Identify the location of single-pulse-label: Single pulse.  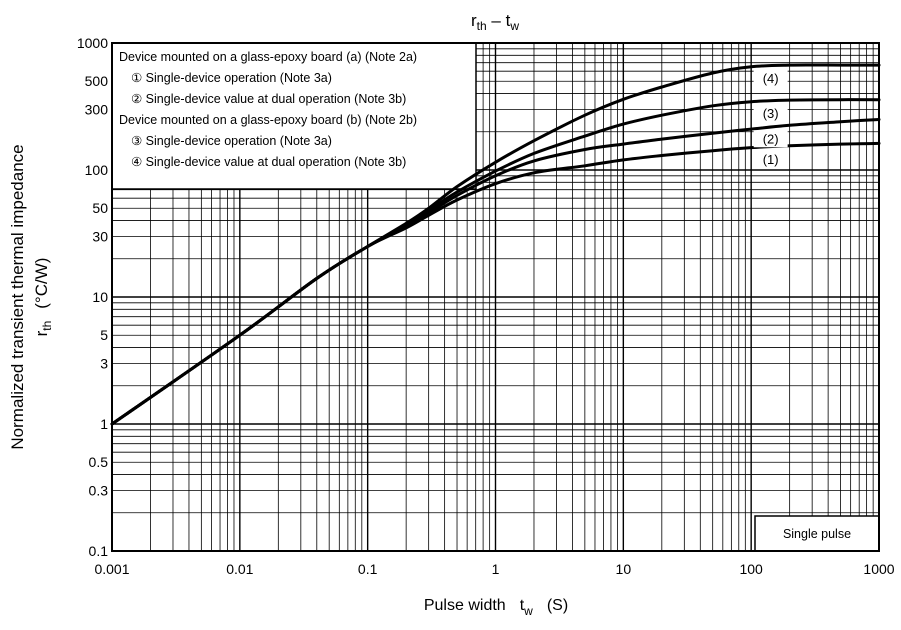
(817, 534).